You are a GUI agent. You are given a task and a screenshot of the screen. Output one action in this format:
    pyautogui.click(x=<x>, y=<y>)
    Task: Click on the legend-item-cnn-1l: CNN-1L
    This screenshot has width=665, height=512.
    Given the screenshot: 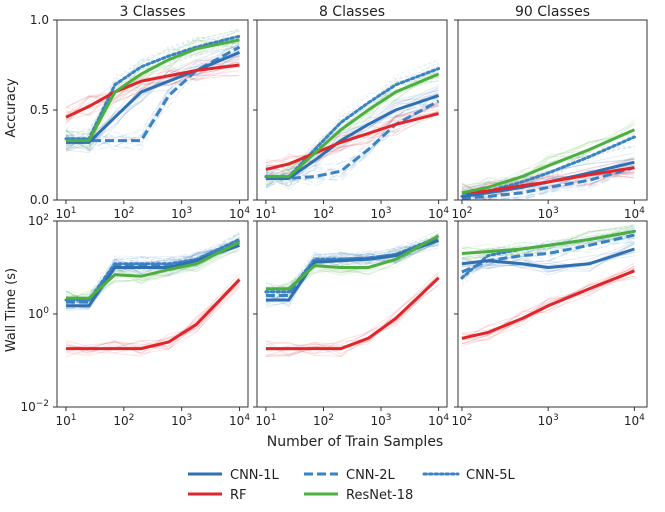 What is the action you would take?
    pyautogui.click(x=233, y=475)
    